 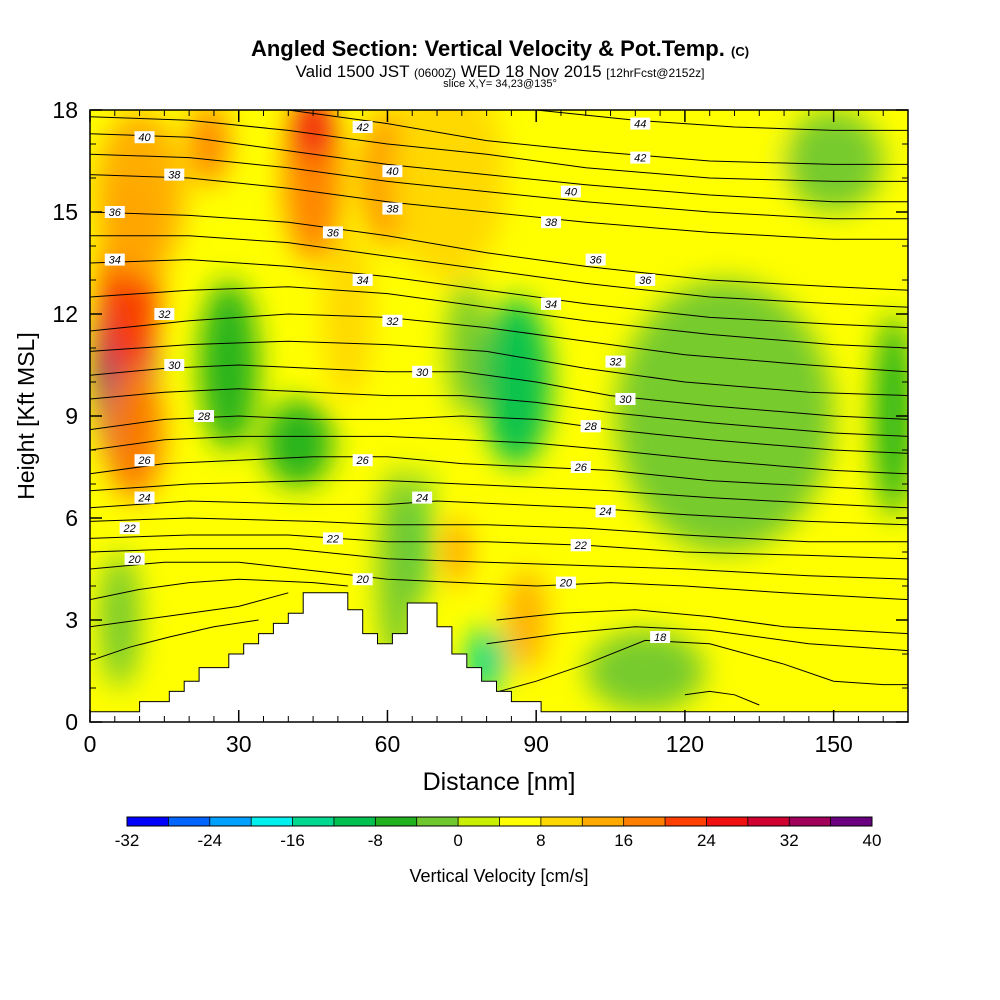 What do you see at coordinates (789, 840) in the screenshot?
I see `colorbar-tick-label: 32` at bounding box center [789, 840].